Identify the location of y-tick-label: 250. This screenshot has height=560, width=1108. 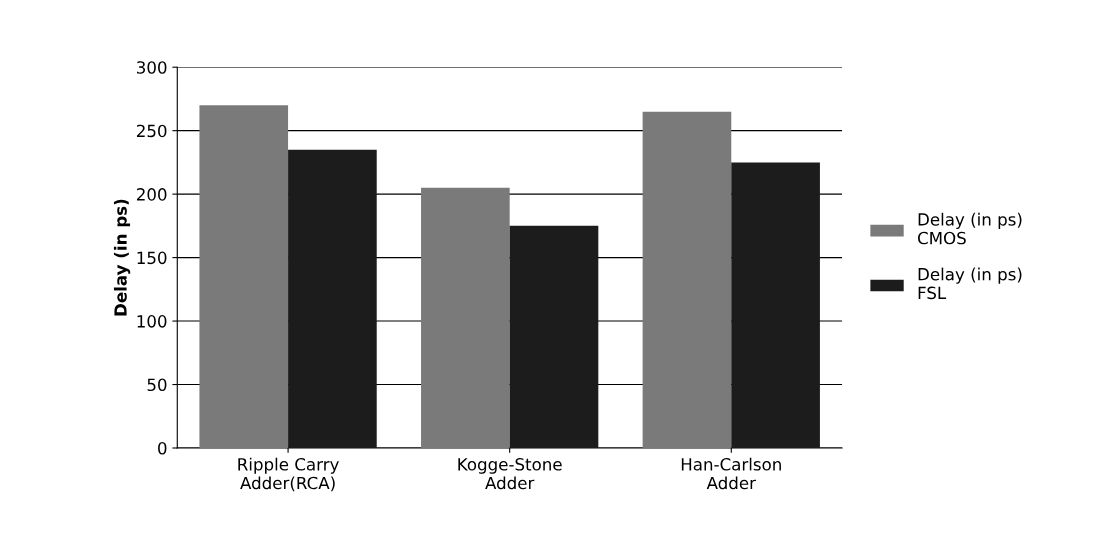
(151, 131).